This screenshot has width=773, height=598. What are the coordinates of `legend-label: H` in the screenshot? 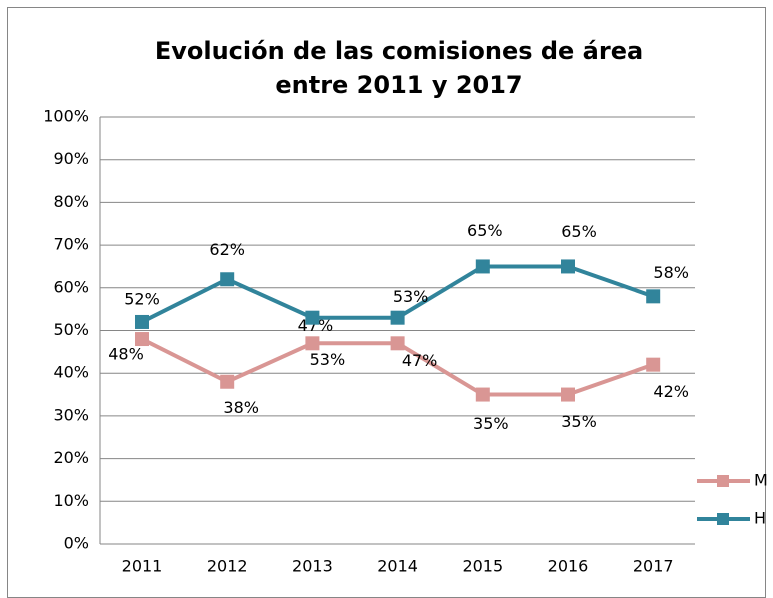 It's located at (760, 518).